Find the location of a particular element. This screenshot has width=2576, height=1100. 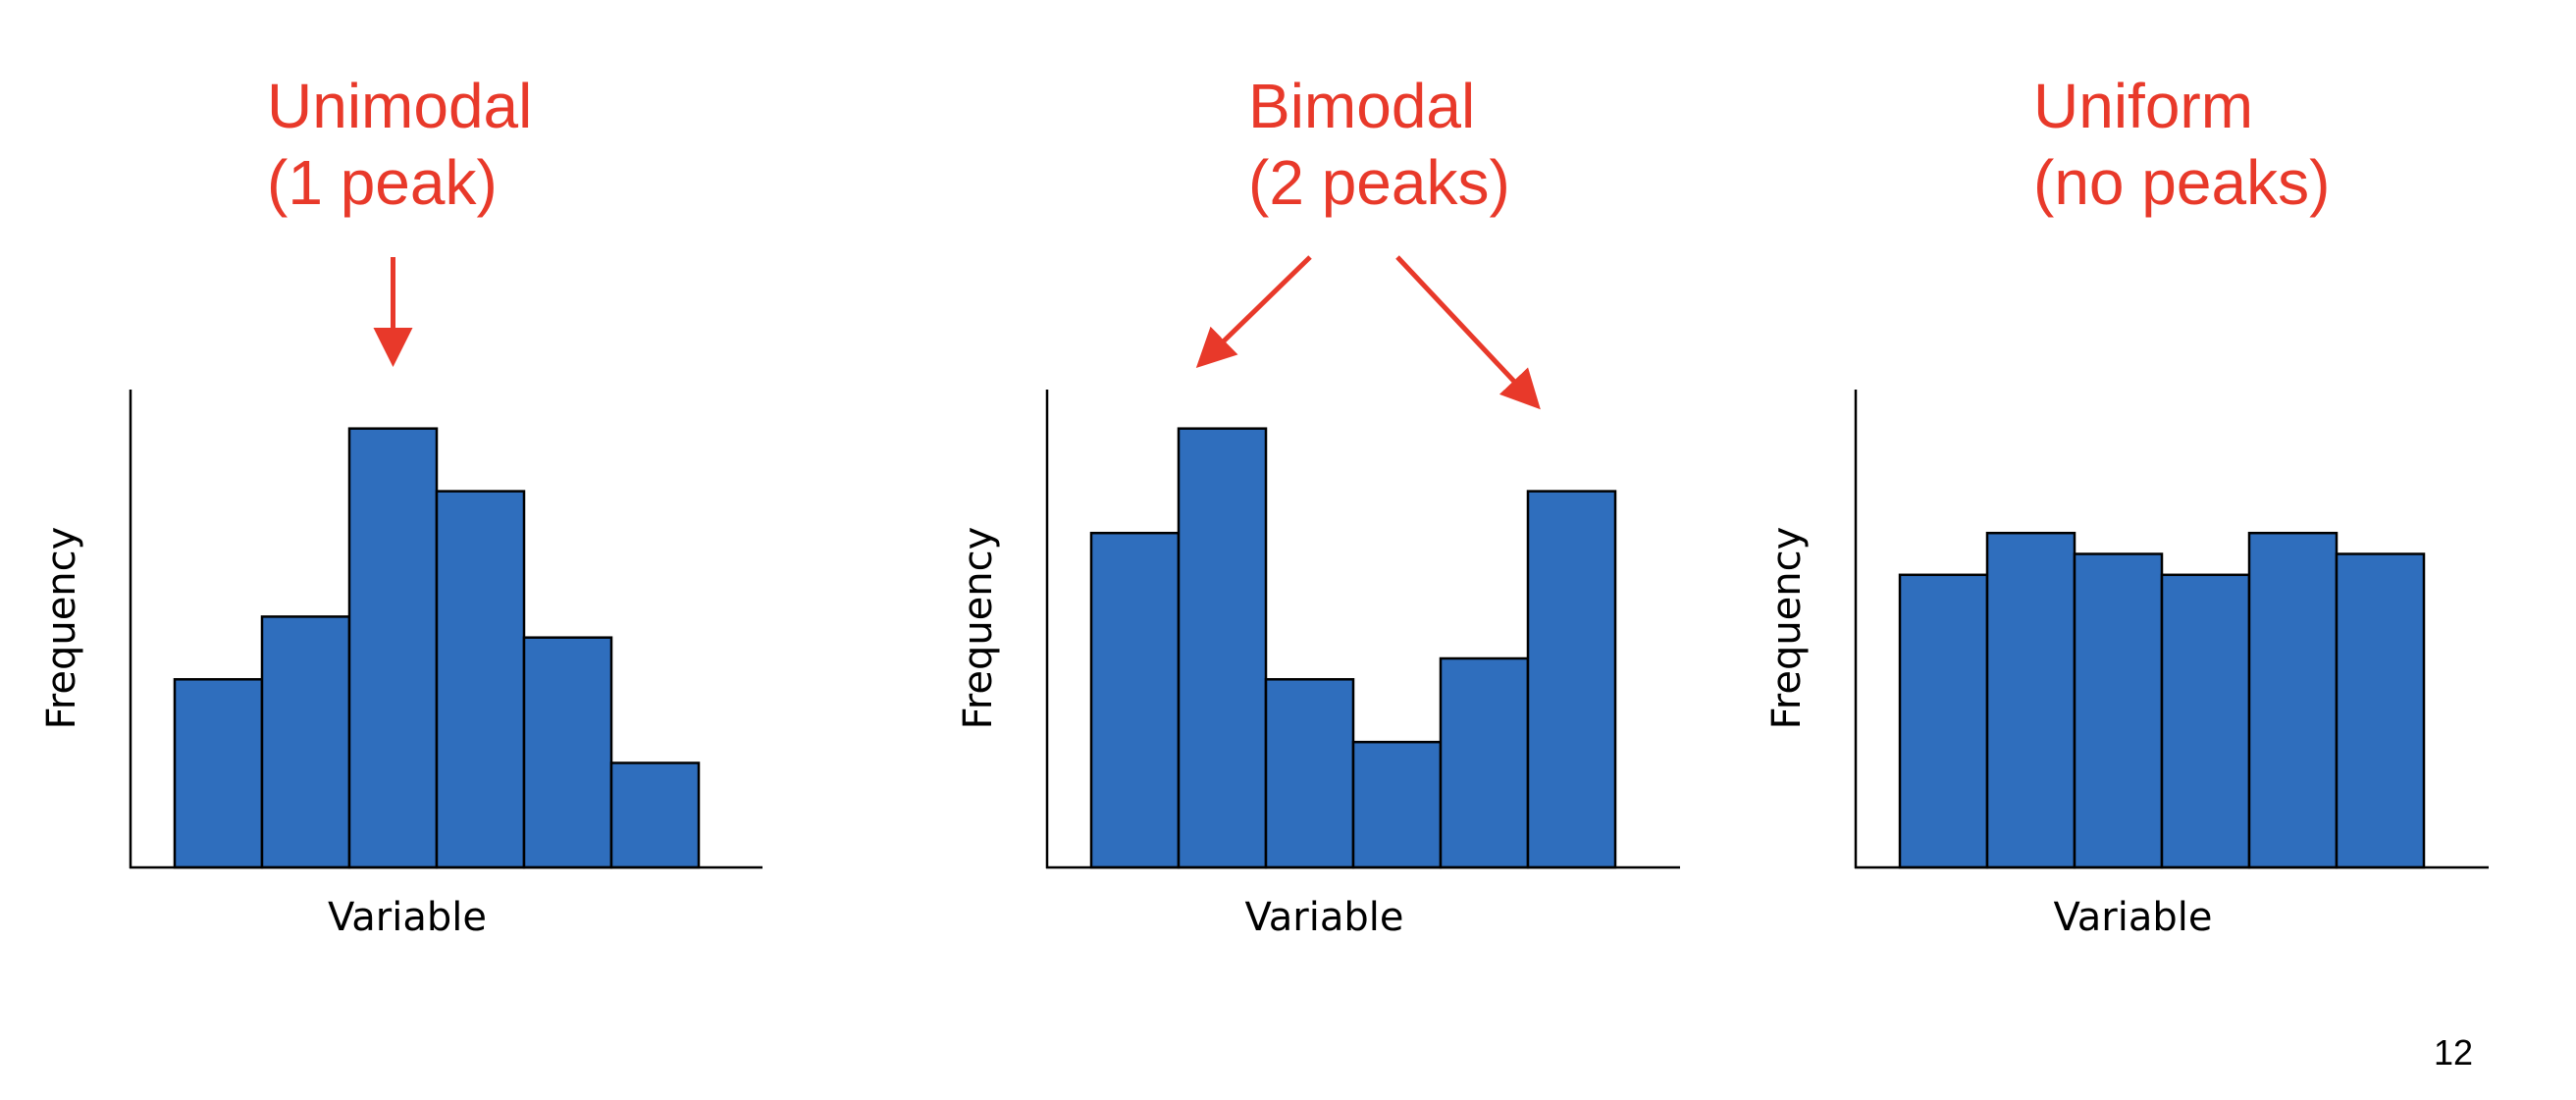

caption-line-2: (1 peak) is located at coordinates (382, 182).